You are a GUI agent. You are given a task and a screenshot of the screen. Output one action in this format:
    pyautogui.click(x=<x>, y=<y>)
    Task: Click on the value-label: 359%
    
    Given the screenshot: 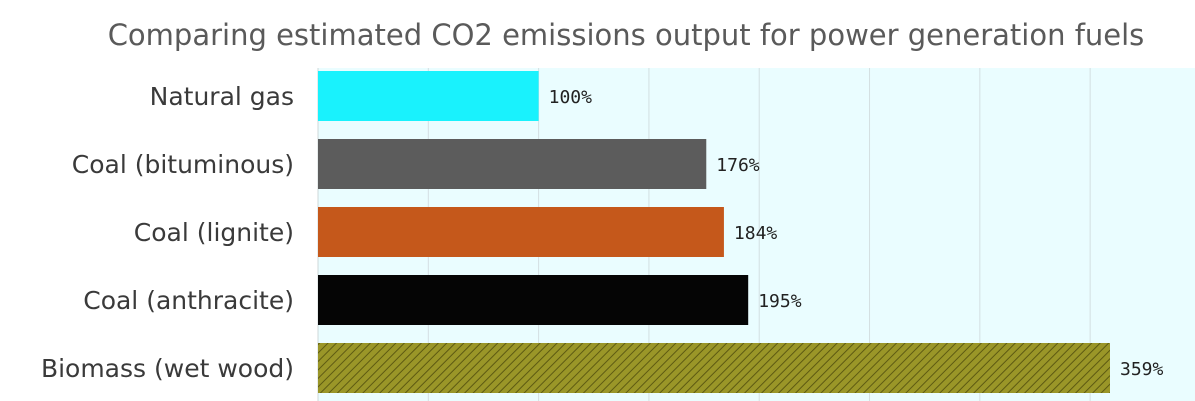 What is the action you would take?
    pyautogui.click(x=1142, y=369)
    